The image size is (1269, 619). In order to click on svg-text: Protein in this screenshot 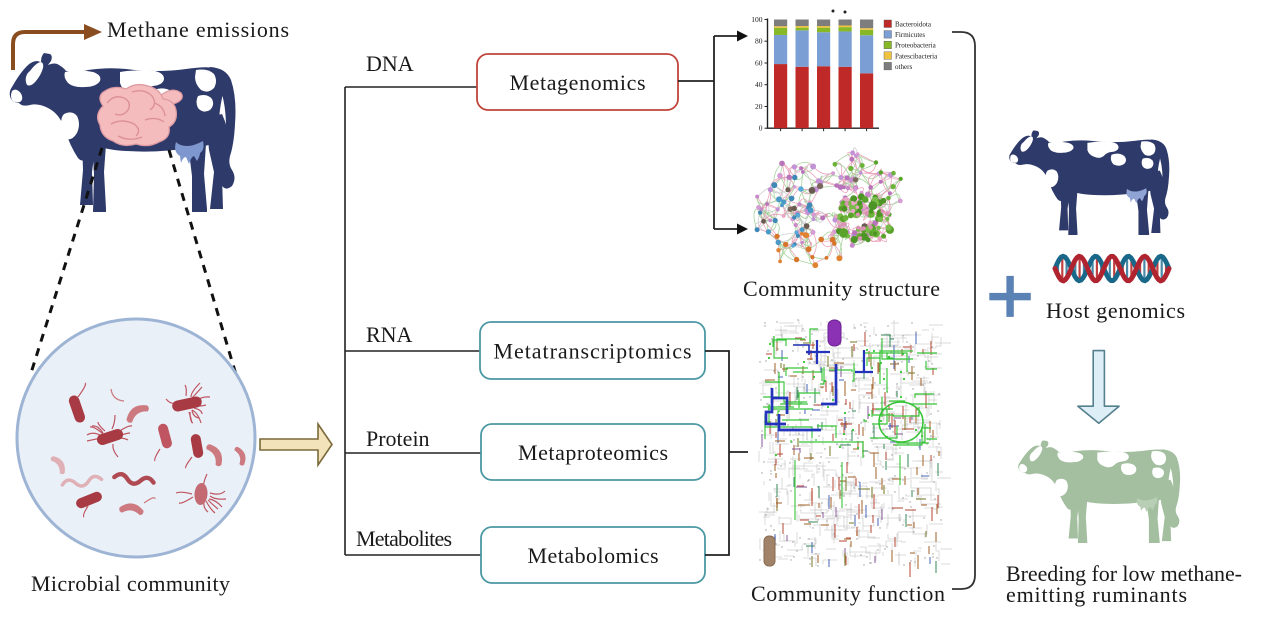, I will do `click(398, 438)`.